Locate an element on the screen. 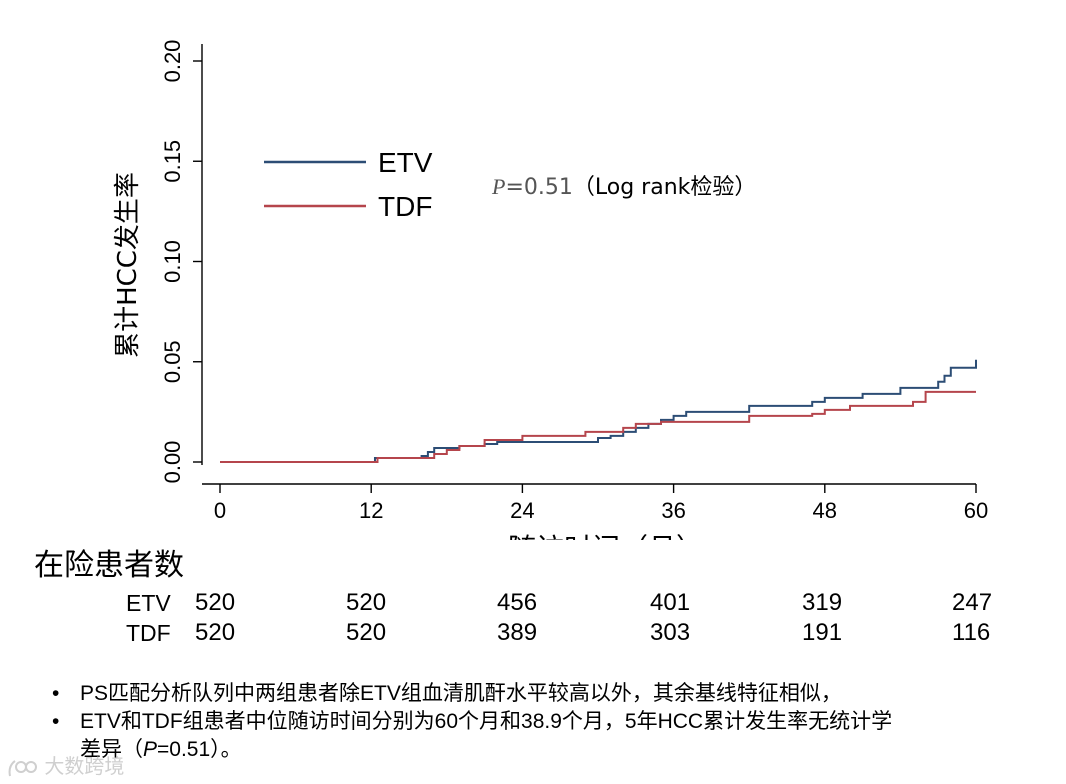 This screenshot has width=1066, height=784. at-risk-count: 191 is located at coordinates (822, 632).